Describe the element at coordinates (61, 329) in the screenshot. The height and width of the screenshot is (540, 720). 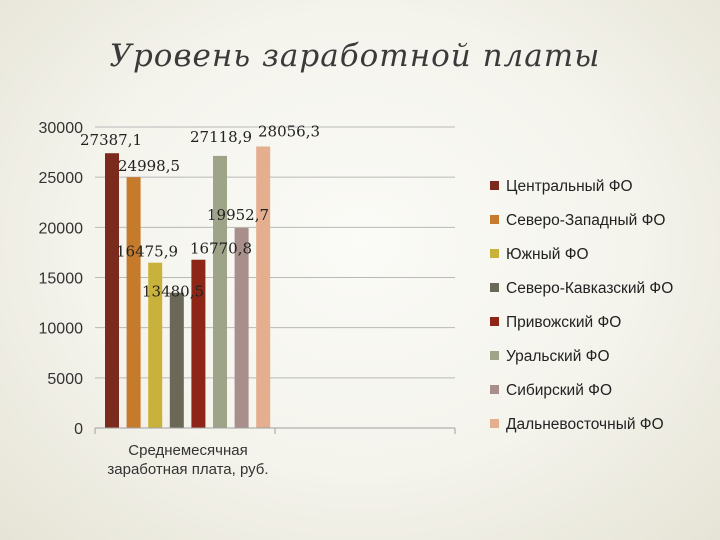
I see `y-tick-label: 10000` at that location.